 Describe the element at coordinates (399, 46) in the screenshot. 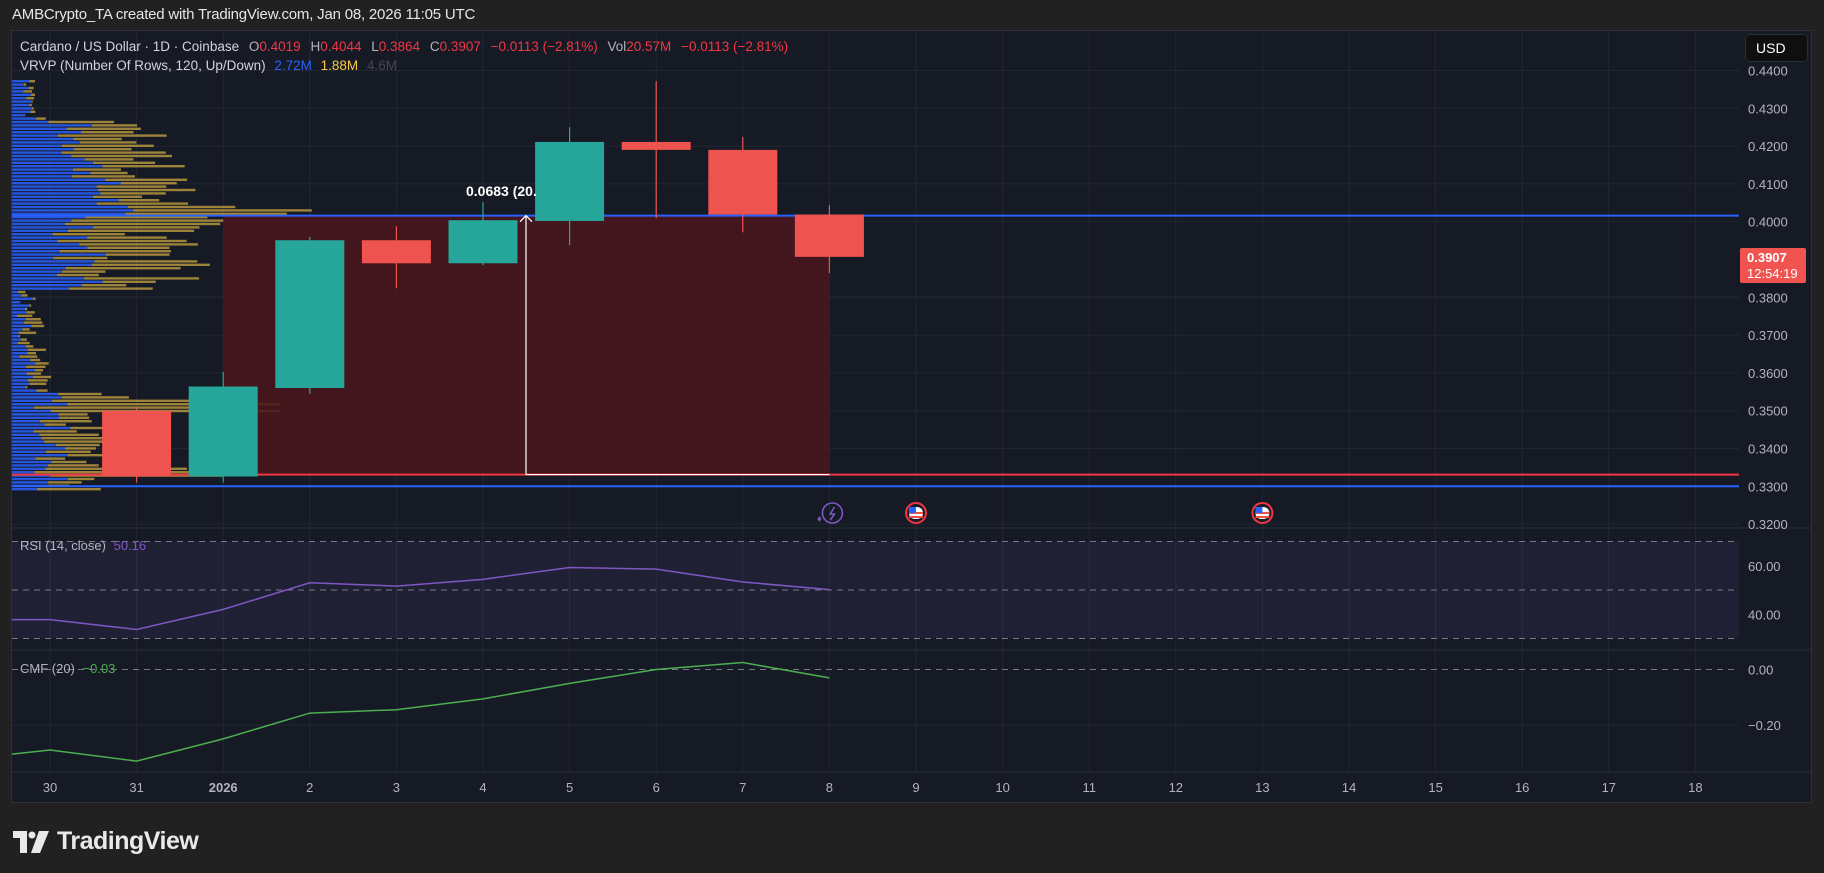

I see `low-value: 0.3864` at that location.